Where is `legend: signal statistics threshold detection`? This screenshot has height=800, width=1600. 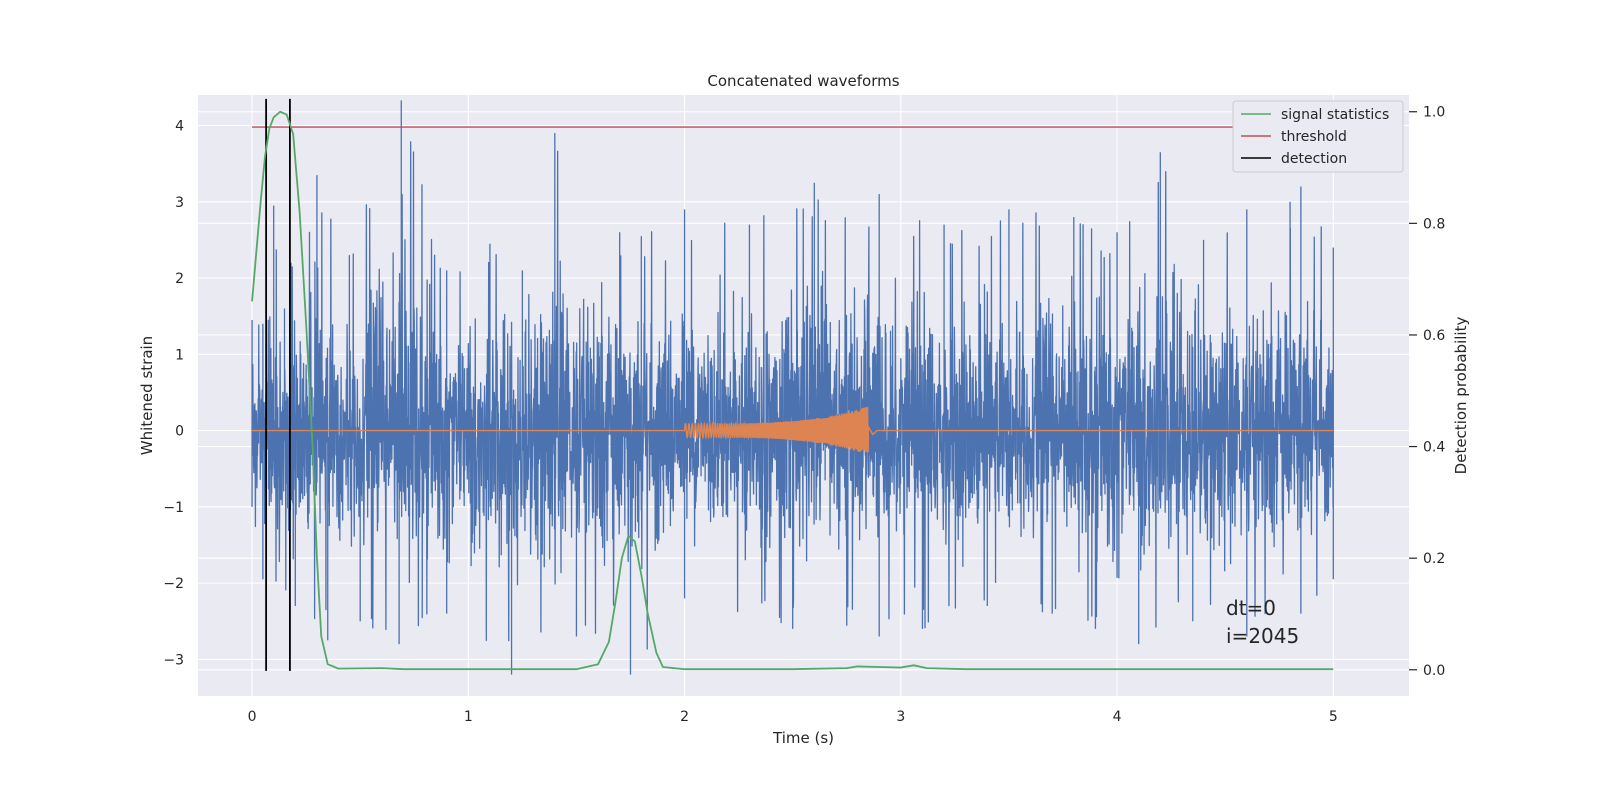
legend: signal statistics threshold detection is located at coordinates (1318, 136).